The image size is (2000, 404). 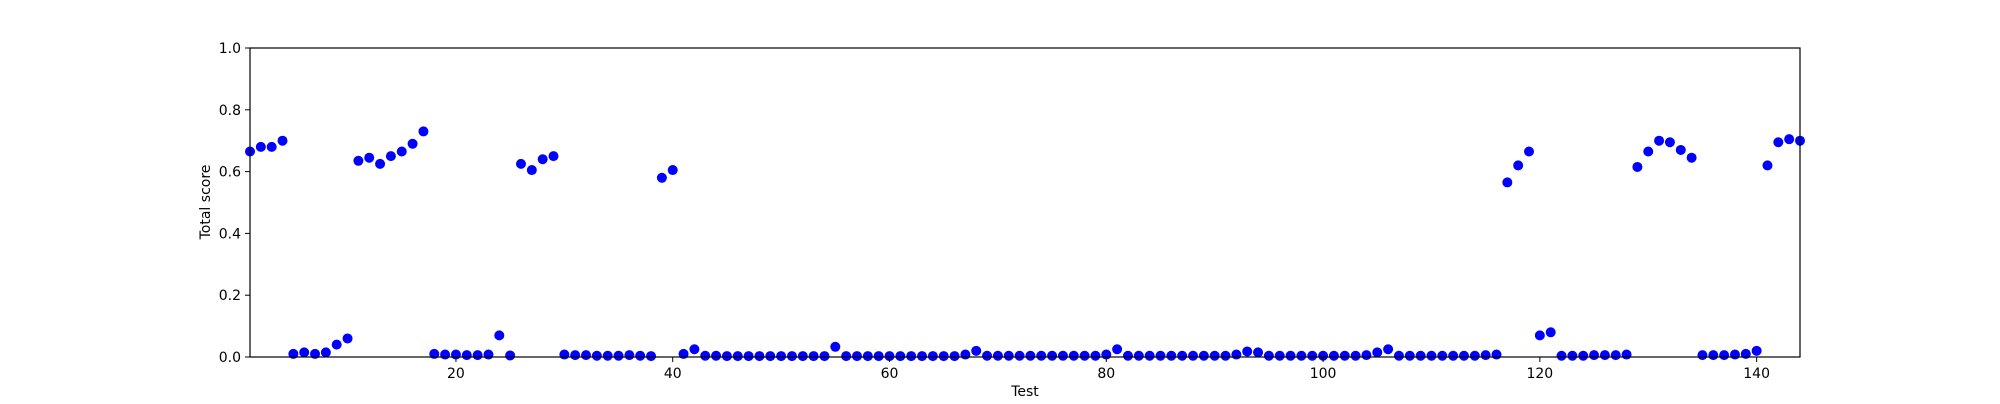 I want to click on x-tick-label: 80, so click(x=1106, y=374).